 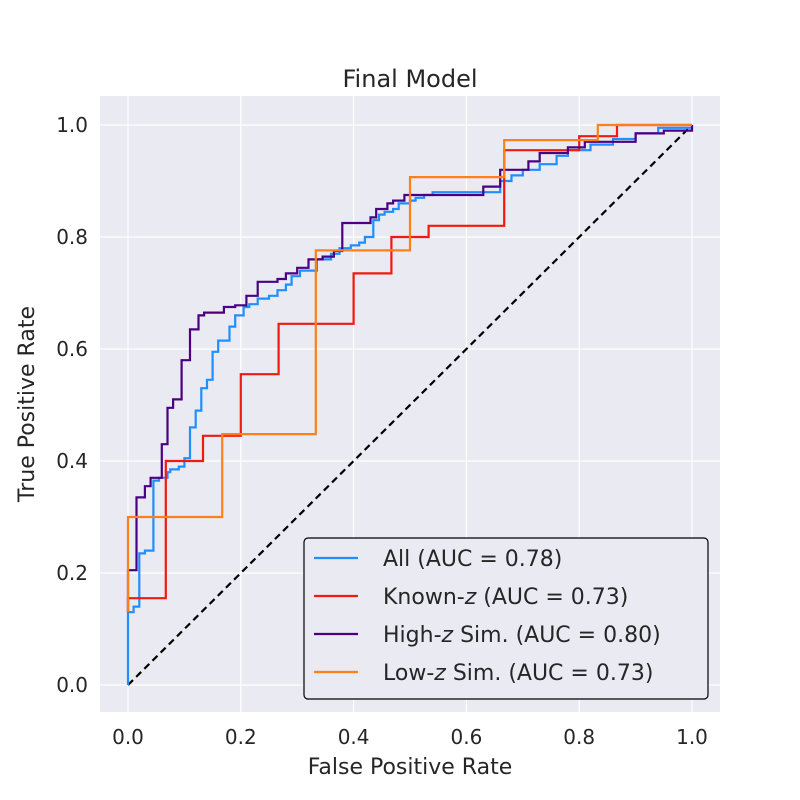 What do you see at coordinates (72, 405) in the screenshot?
I see `y-tick-labels: 0.0 0.2 0.4 0.6 0.8 1.0` at bounding box center [72, 405].